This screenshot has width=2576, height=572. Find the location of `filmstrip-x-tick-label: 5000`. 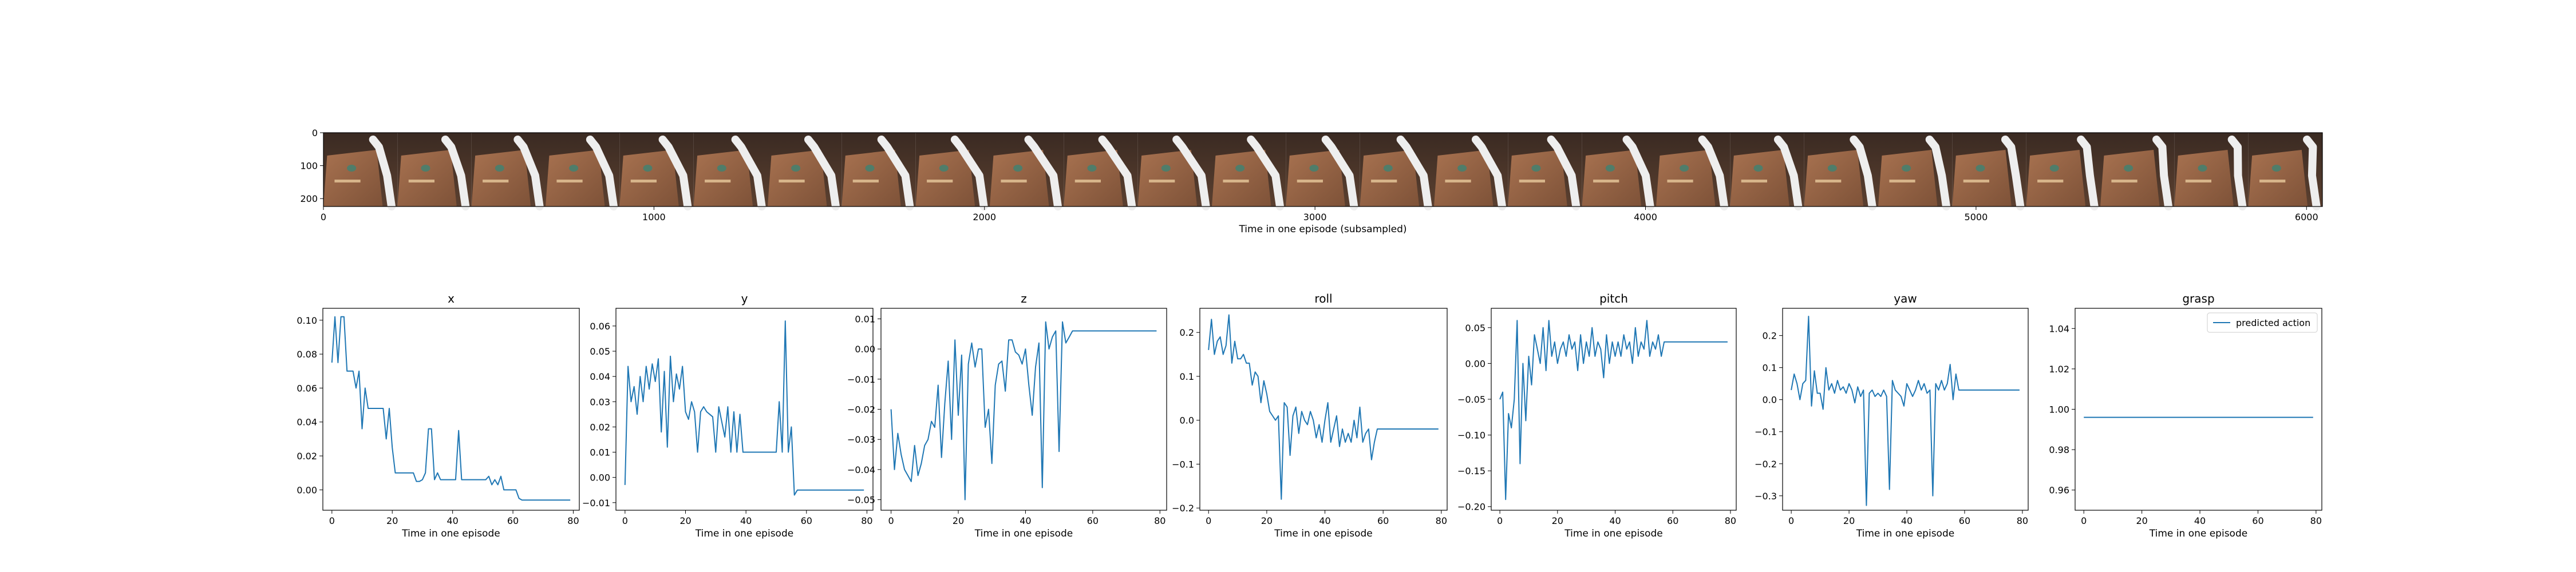

filmstrip-x-tick-label: 5000 is located at coordinates (1976, 217).